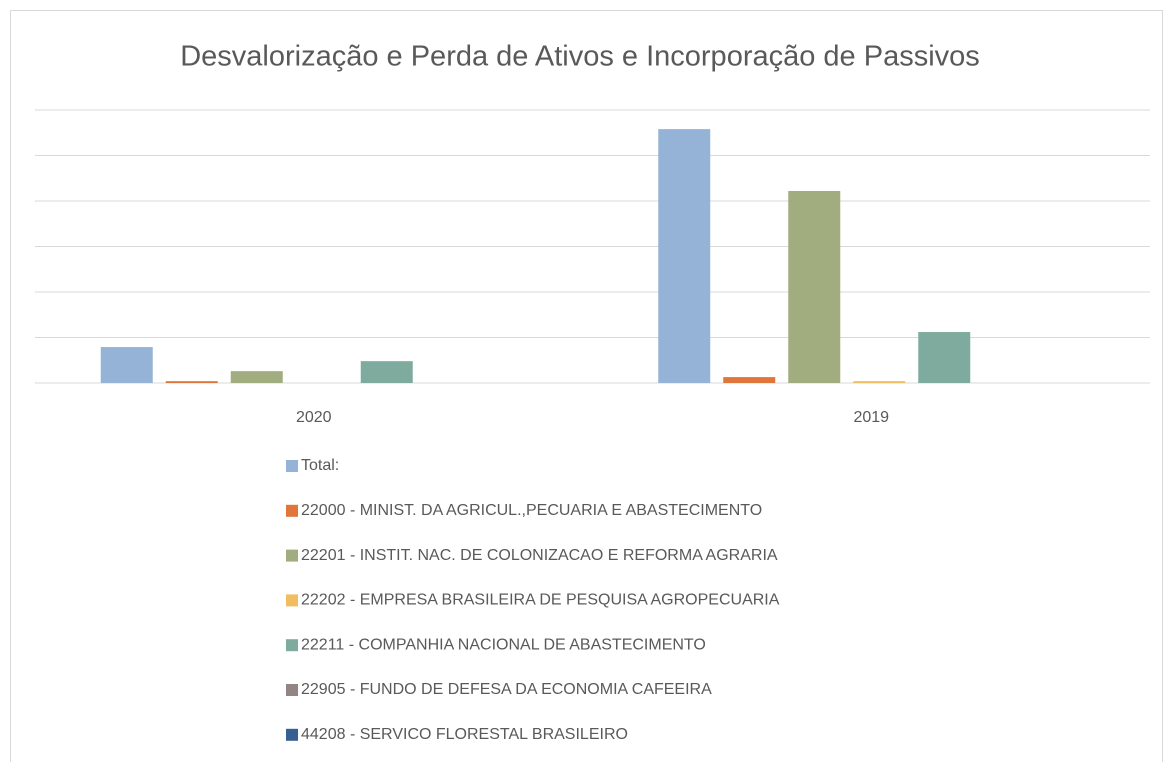  Describe the element at coordinates (871, 417) in the screenshot. I see `x-tick-label: 2019` at that location.